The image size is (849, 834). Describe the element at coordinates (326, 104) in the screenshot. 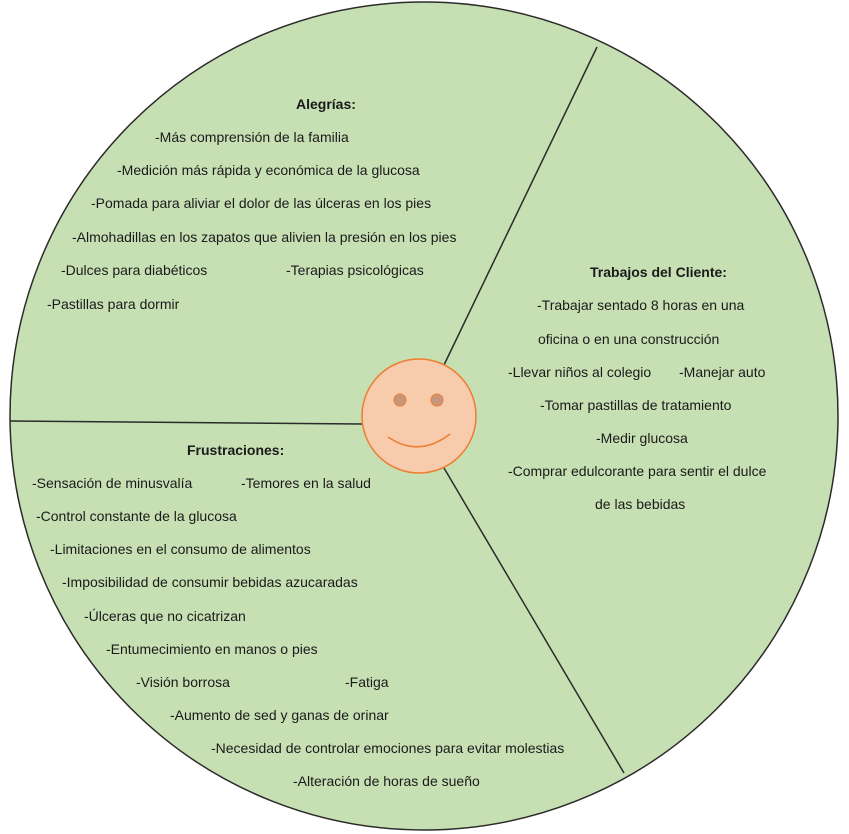

I see `alegrias-title: Alegrías:` at that location.